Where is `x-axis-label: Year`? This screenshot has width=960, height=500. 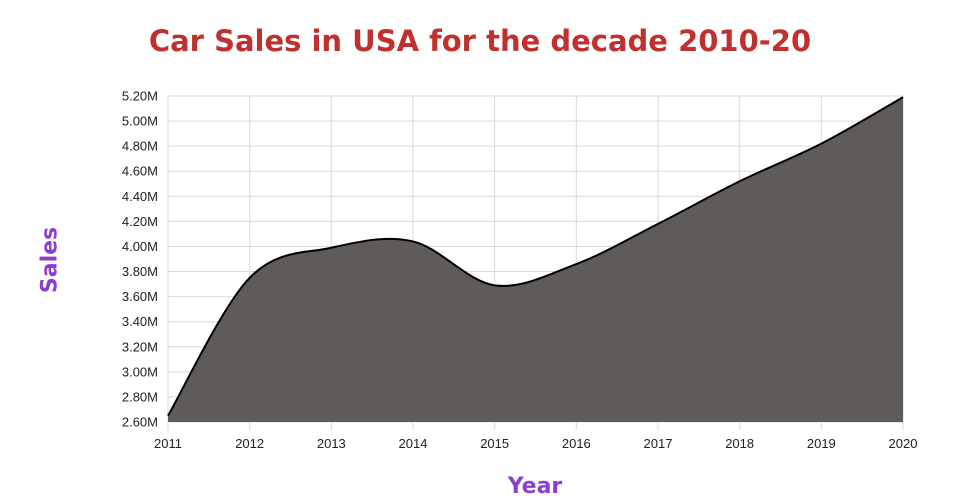 x-axis-label: Year is located at coordinates (535, 486).